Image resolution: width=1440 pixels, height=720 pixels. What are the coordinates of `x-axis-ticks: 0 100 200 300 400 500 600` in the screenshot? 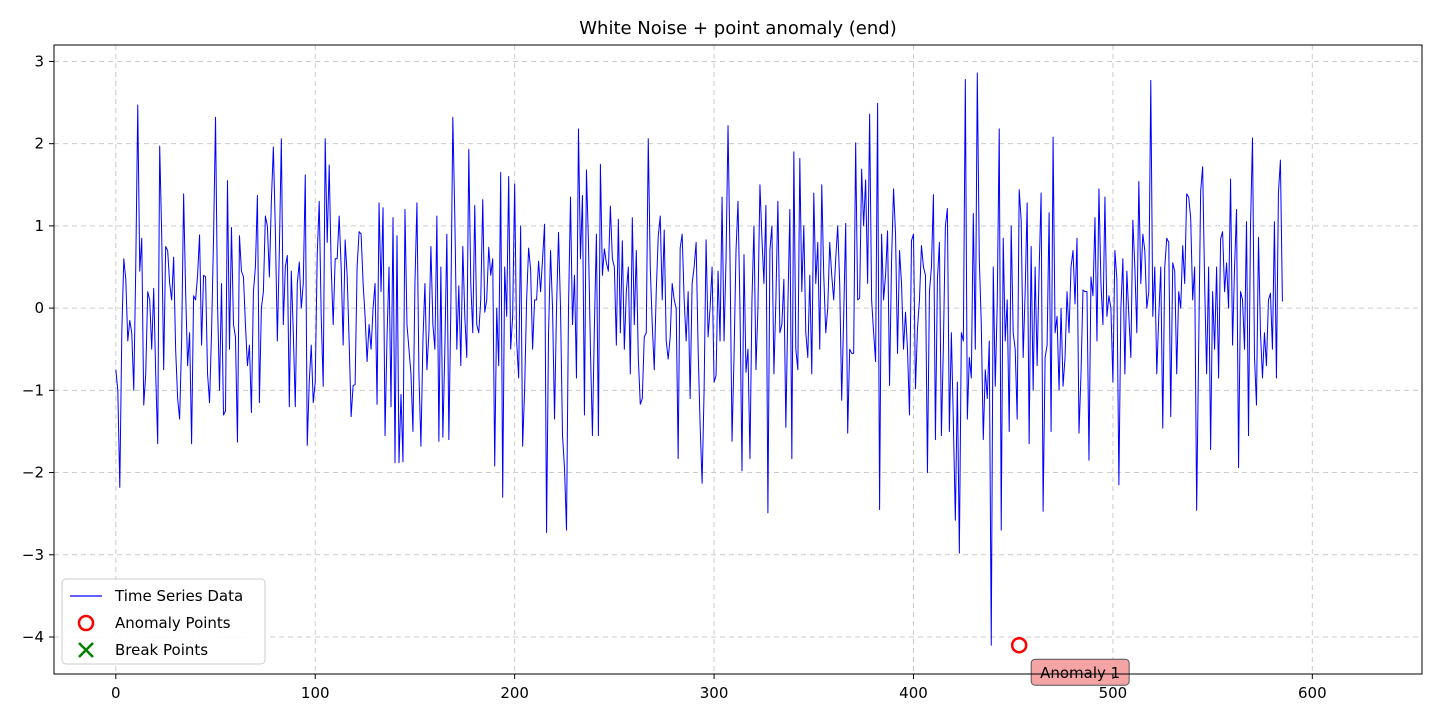 It's located at (719, 688).